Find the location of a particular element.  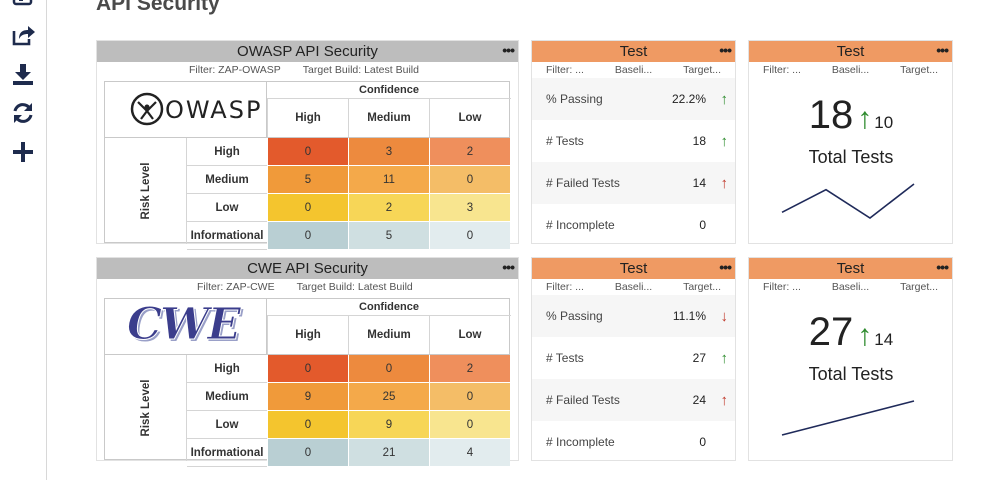

total-number: 18 is located at coordinates (831, 115).